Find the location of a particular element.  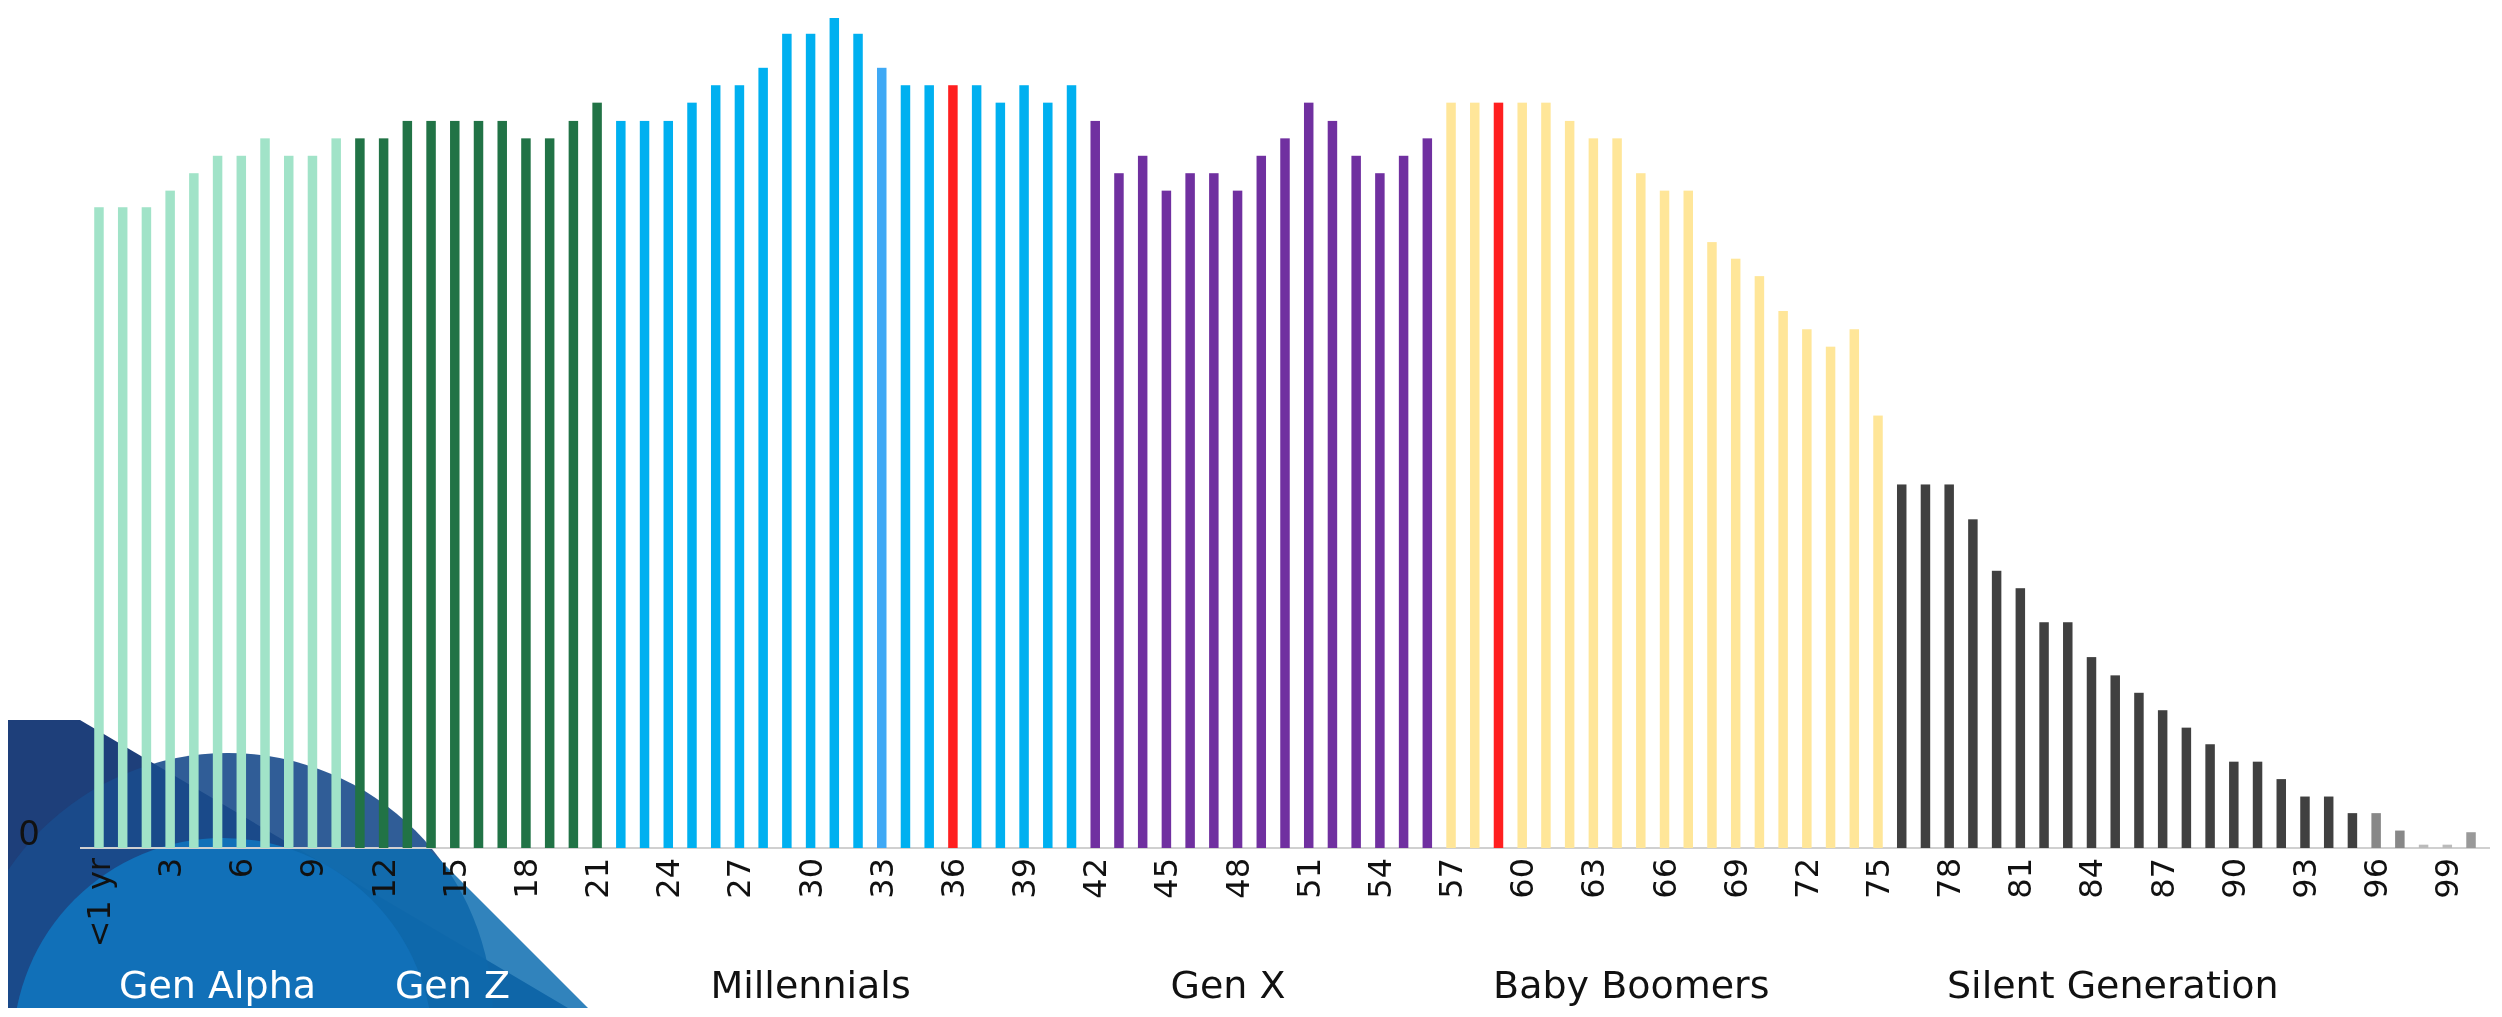

x-tick-label: 6 is located at coordinates (241, 868).